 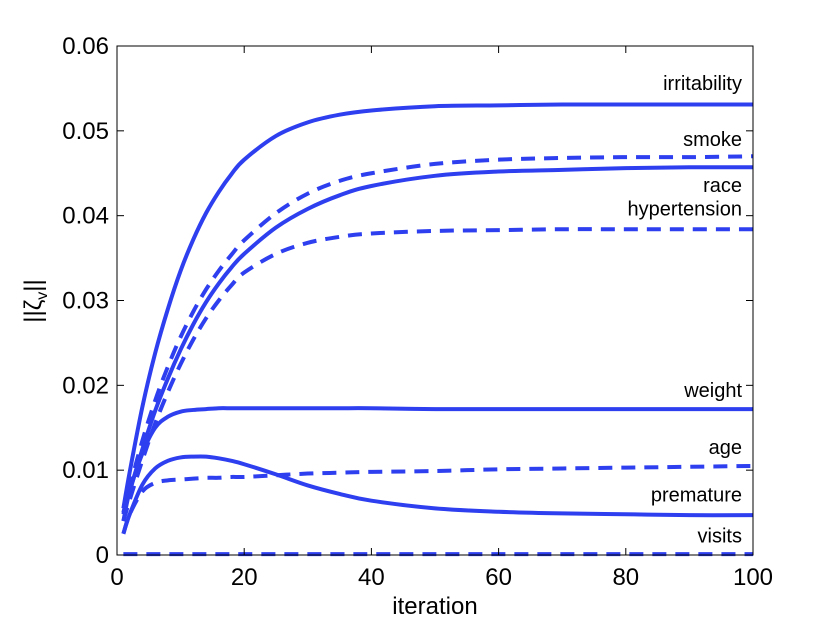 I want to click on series-label-weight: weight, so click(x=712, y=391).